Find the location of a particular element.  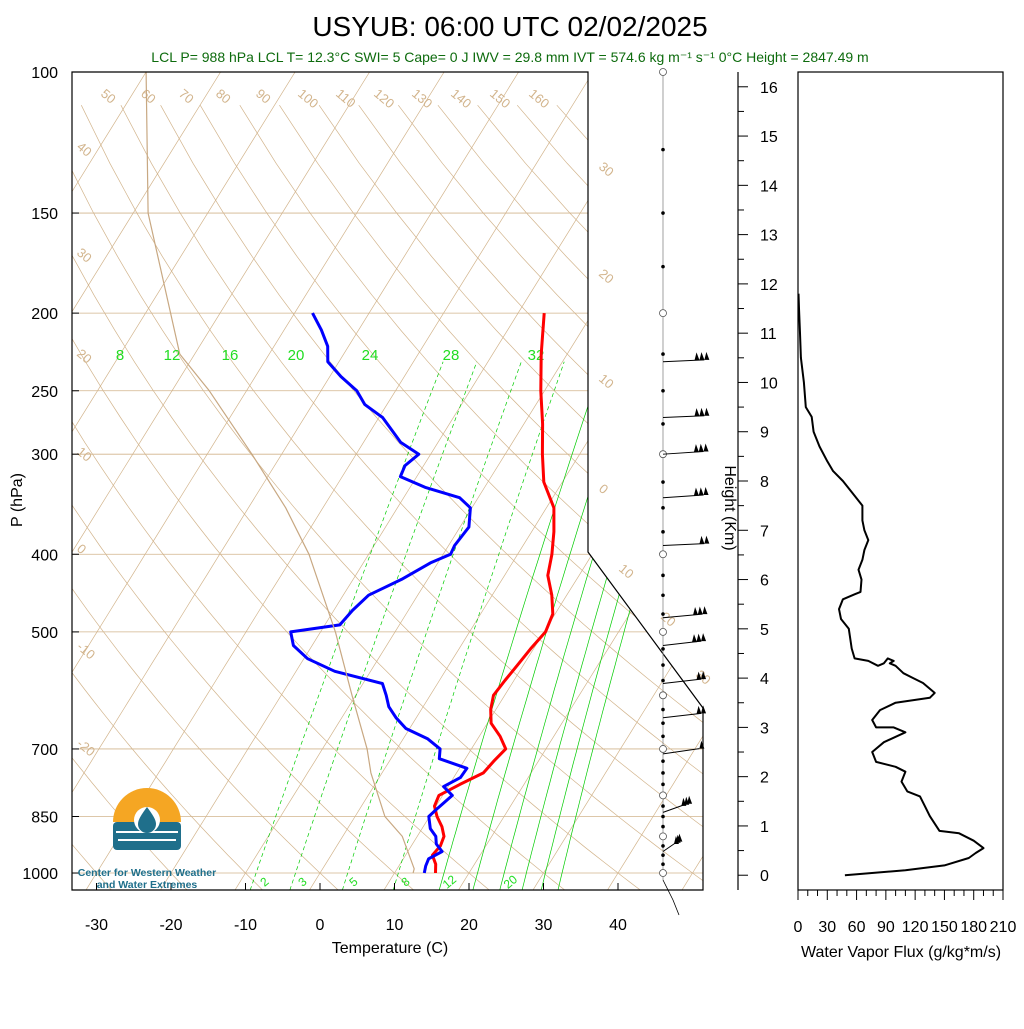

x-tick-label: -20 is located at coordinates (170, 925).